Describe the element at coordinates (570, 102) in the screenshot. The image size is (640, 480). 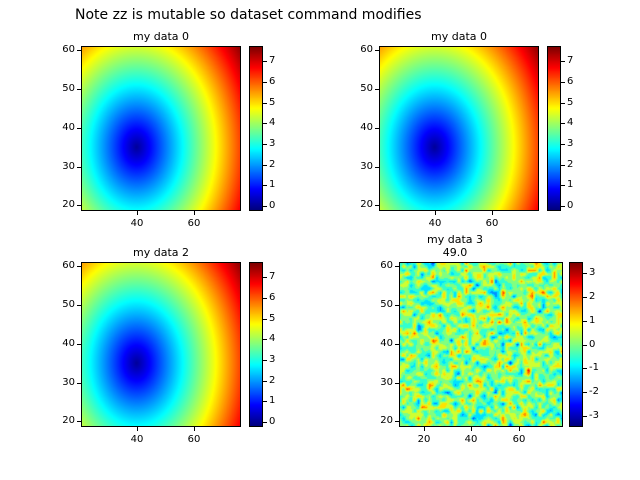
I see `tick-label: 5` at that location.